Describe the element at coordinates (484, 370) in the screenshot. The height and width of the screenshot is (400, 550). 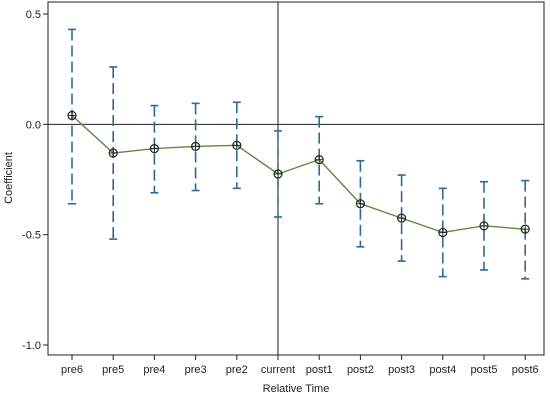
I see `x-tick-label: post5` at that location.